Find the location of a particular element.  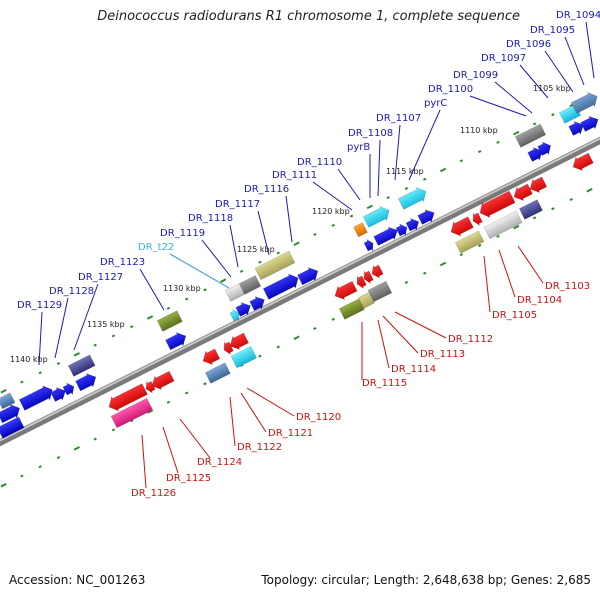

gene-label: DR_1103 is located at coordinates (567, 286).